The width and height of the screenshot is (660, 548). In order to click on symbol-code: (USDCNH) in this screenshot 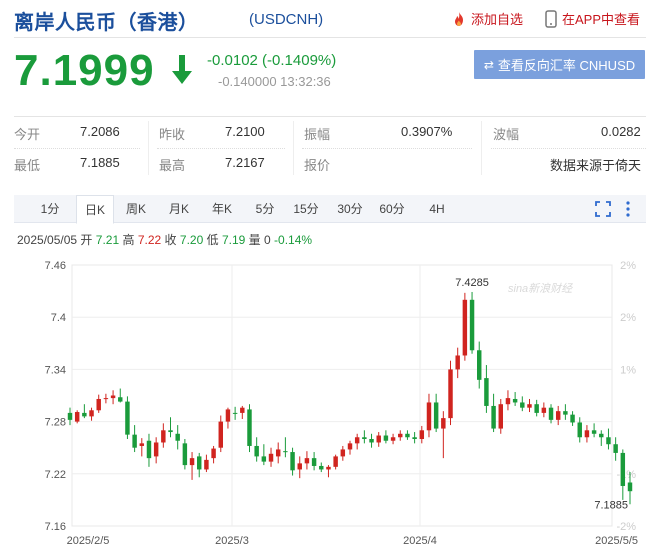, I will do `click(286, 19)`.